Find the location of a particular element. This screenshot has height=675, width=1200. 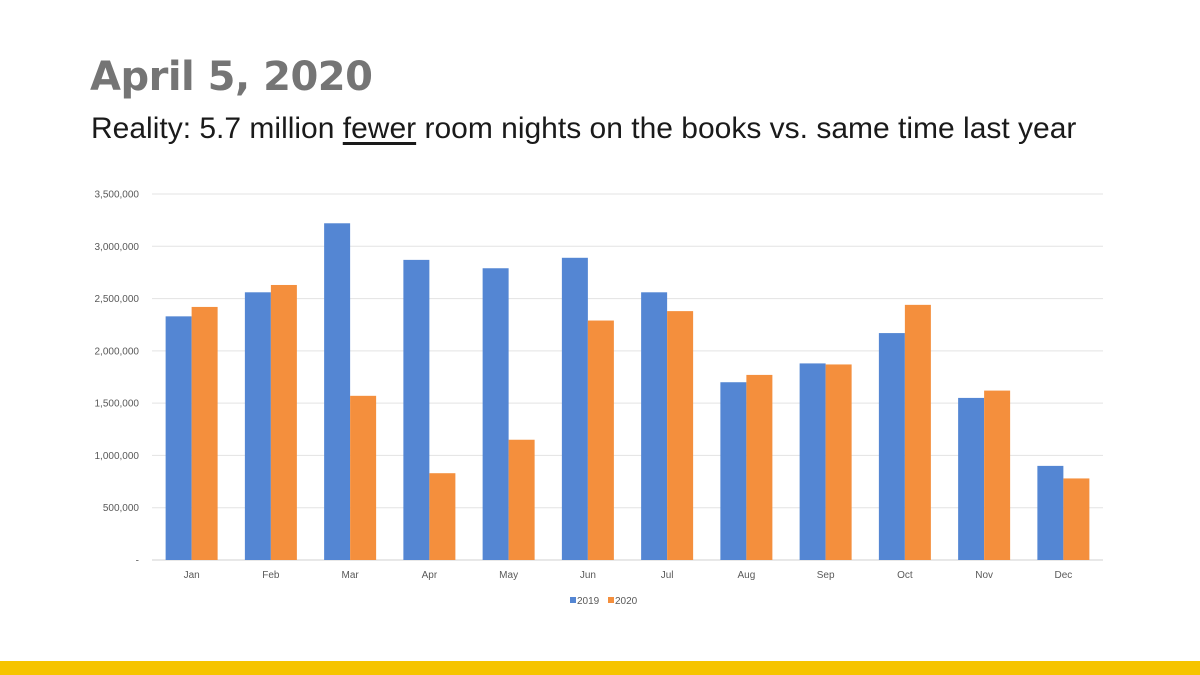

bar-2019-oct is located at coordinates (891, 446).